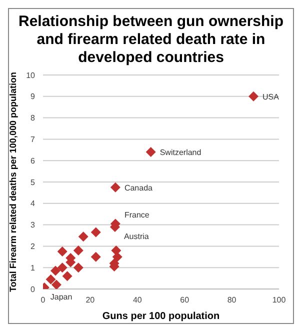 The width and height of the screenshot is (300, 334). What do you see at coordinates (137, 215) in the screenshot?
I see `annotation: France` at bounding box center [137, 215].